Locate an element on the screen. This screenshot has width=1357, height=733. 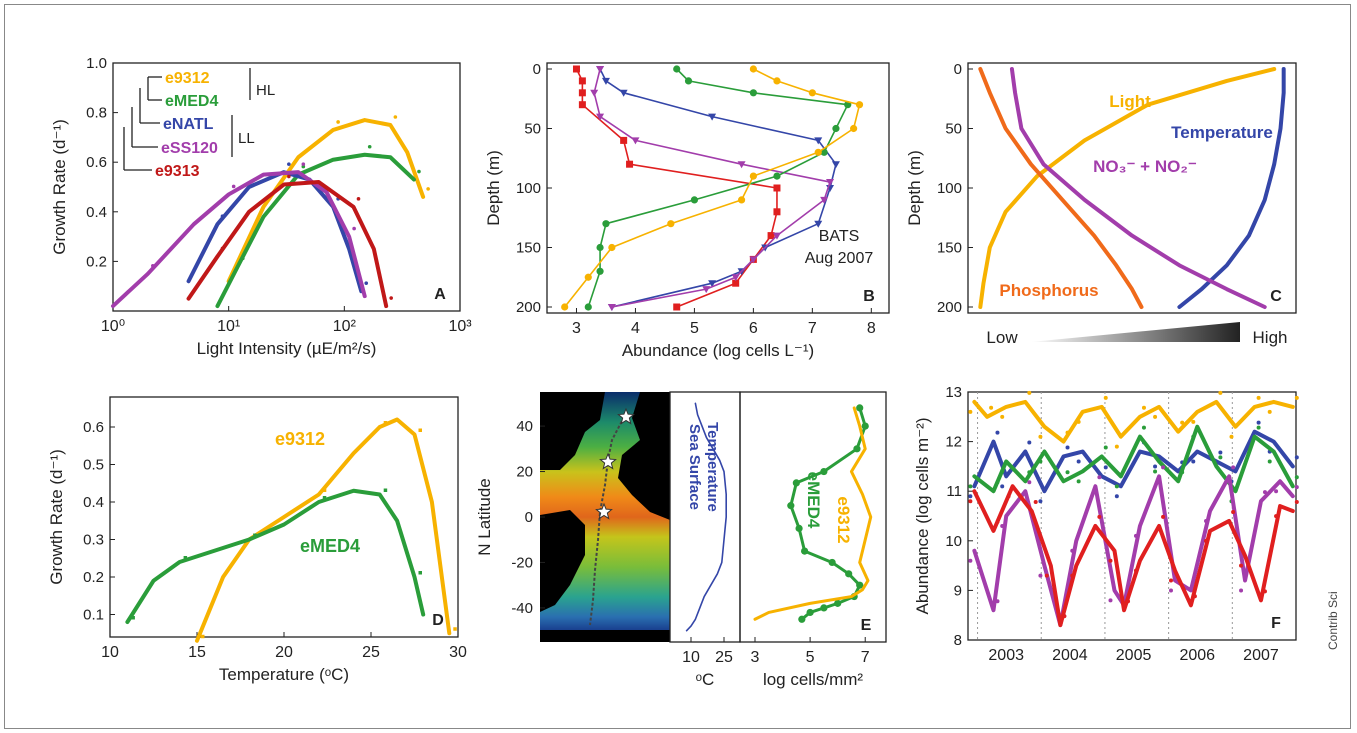
axis-label: Abundance (log cells m⁻²) is located at coordinates (922, 515).